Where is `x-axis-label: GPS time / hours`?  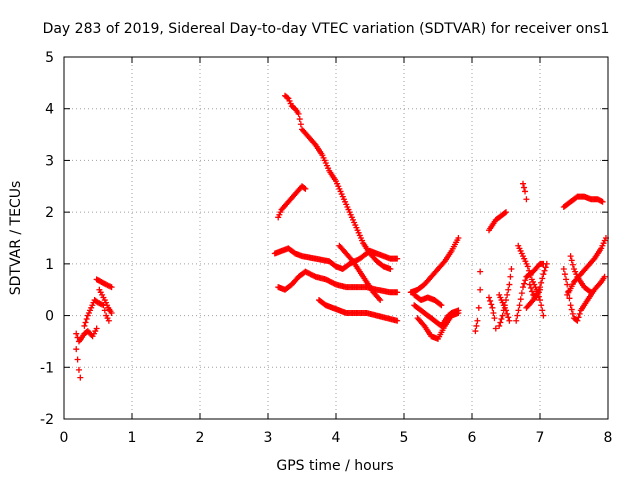
x-axis-label: GPS time / hours is located at coordinates (334, 466).